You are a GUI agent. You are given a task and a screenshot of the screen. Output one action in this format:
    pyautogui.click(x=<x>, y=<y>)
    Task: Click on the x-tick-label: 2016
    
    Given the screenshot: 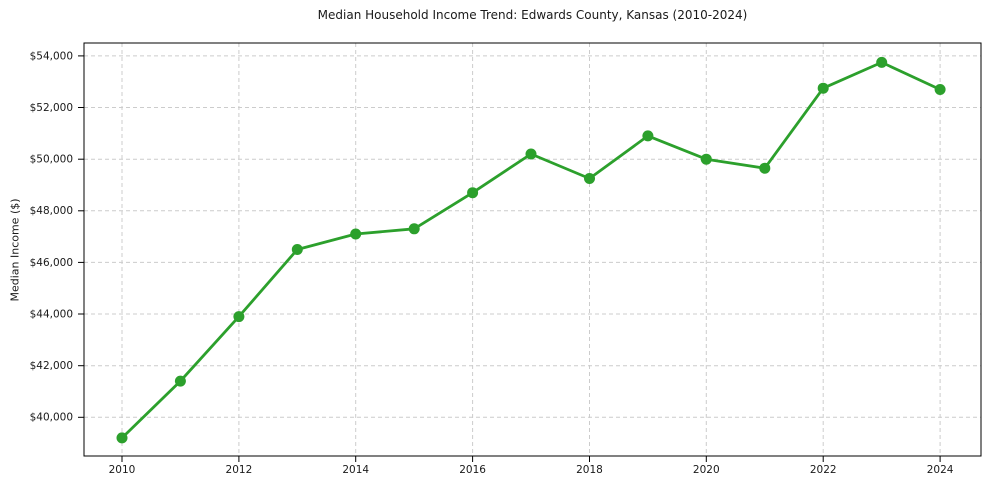 What is the action you would take?
    pyautogui.click(x=472, y=470)
    